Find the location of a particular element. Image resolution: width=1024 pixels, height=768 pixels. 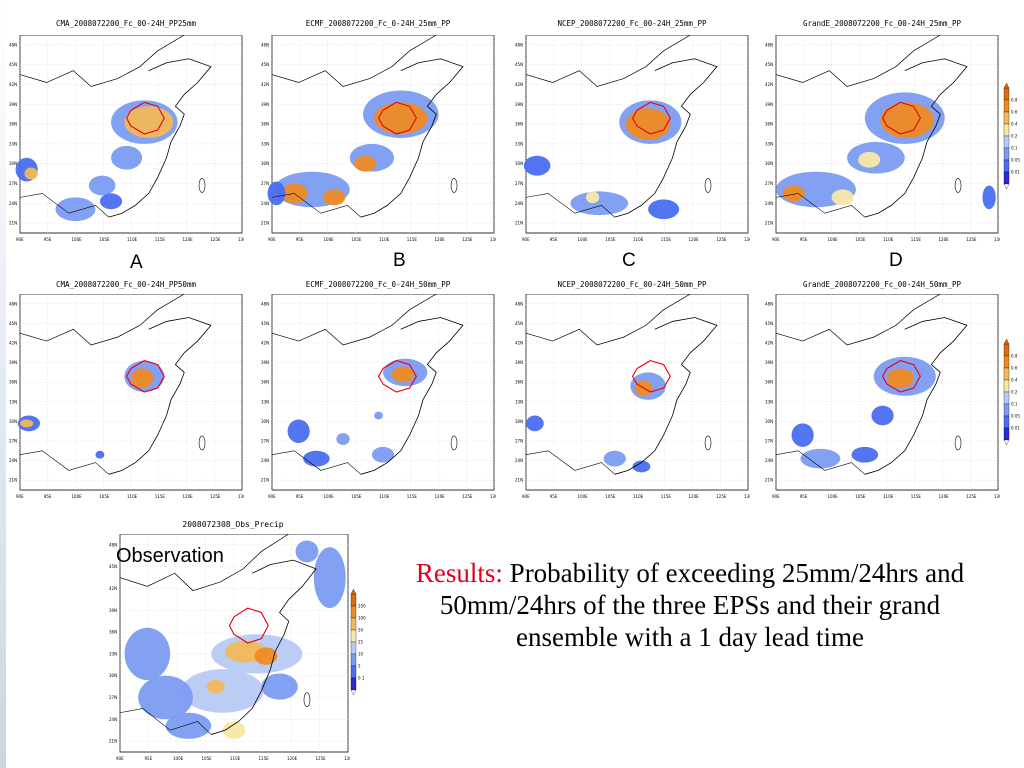

colorbar-tick-label: 0.4 is located at coordinates (1014, 380).